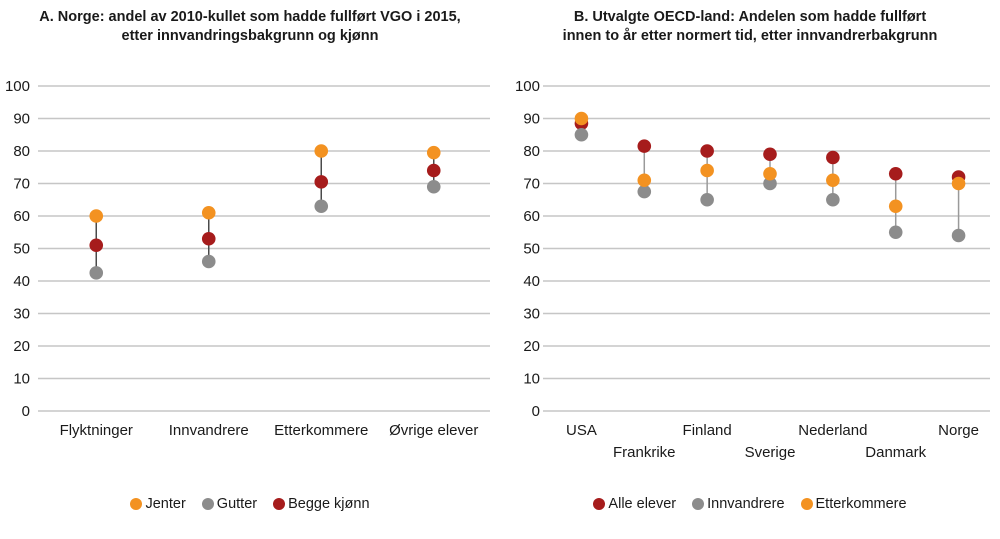  What do you see at coordinates (321, 430) in the screenshot?
I see `x-category-label: Etterkommere` at bounding box center [321, 430].